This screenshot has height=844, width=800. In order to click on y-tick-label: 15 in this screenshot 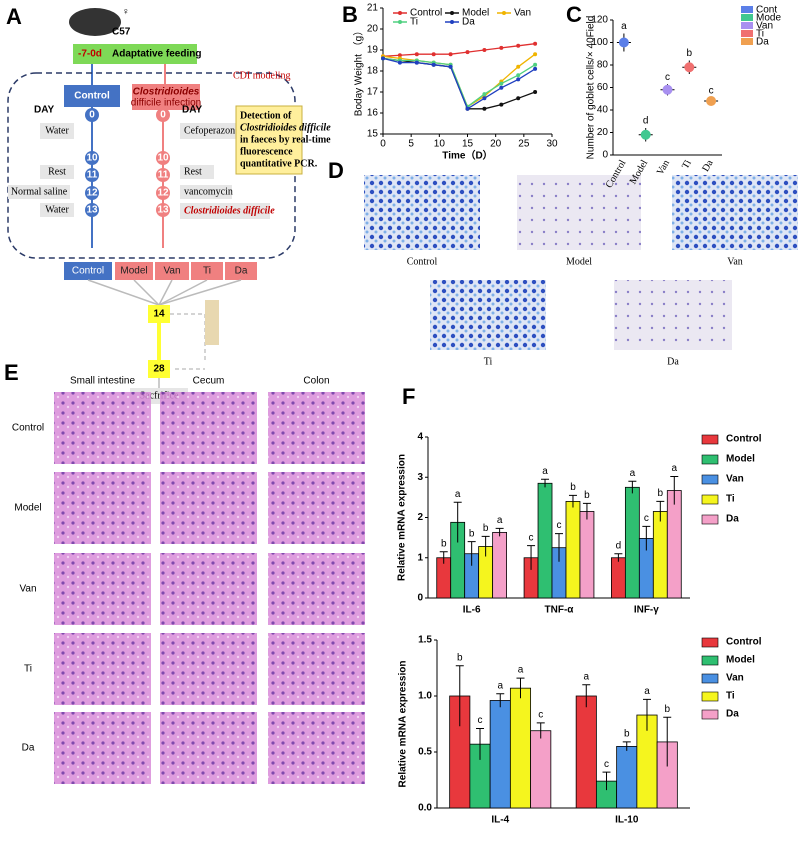, I will do `click(373, 134)`.